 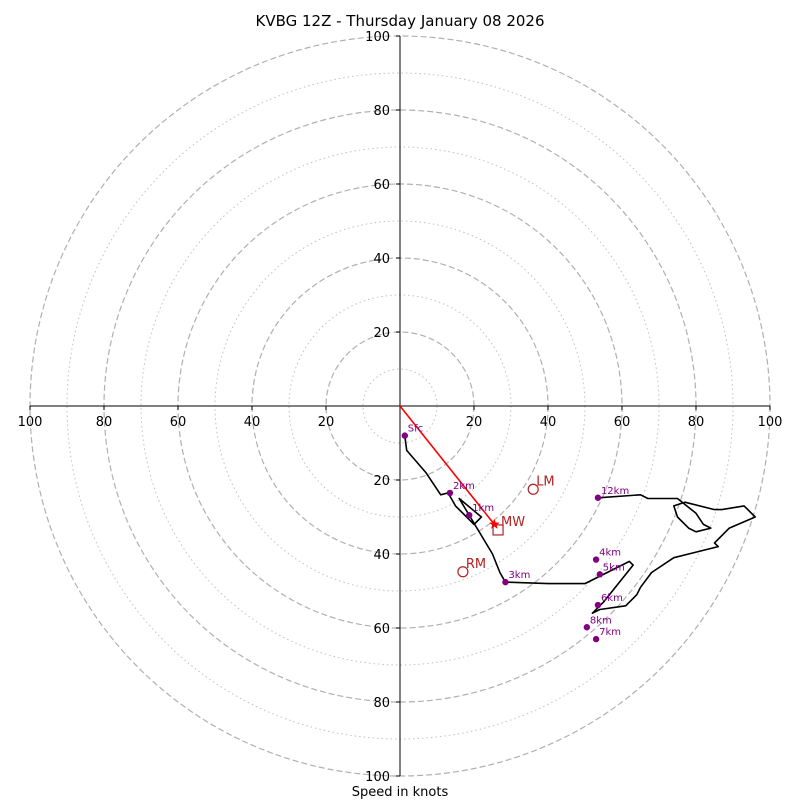 What do you see at coordinates (494, 524) in the screenshot?
I see `storm-motion-star` at bounding box center [494, 524].